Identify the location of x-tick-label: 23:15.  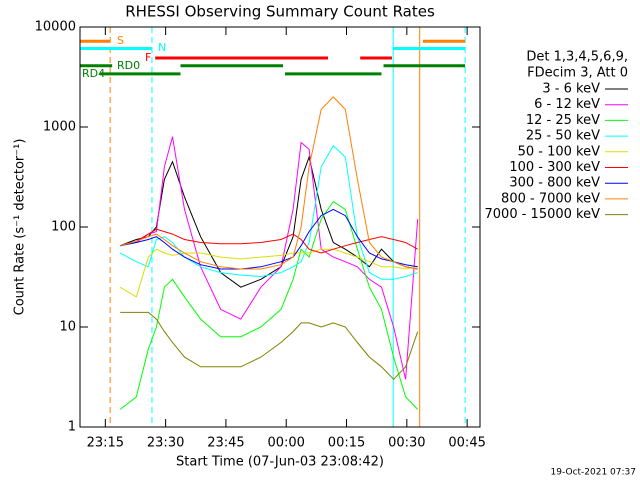
(105, 443).